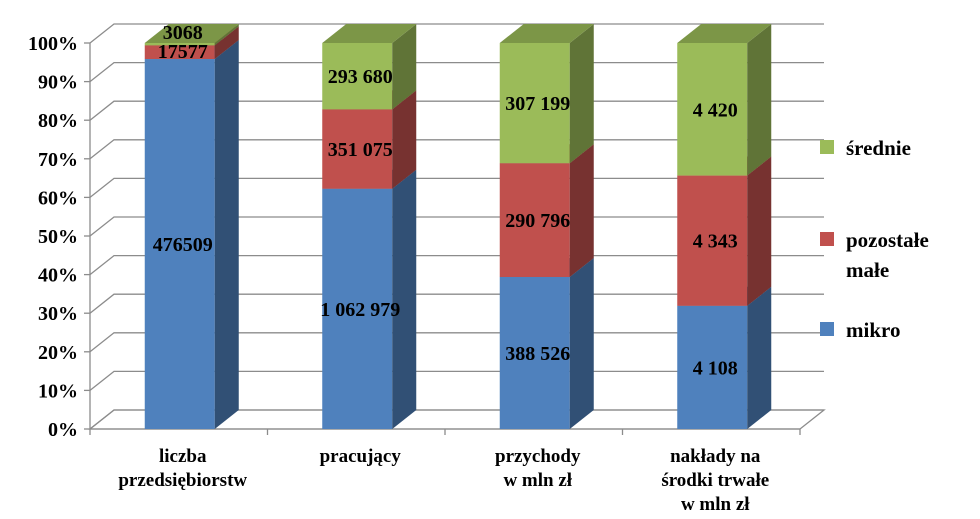 The height and width of the screenshot is (519, 980). I want to click on x-category-label-line: przychody, so click(538, 456).